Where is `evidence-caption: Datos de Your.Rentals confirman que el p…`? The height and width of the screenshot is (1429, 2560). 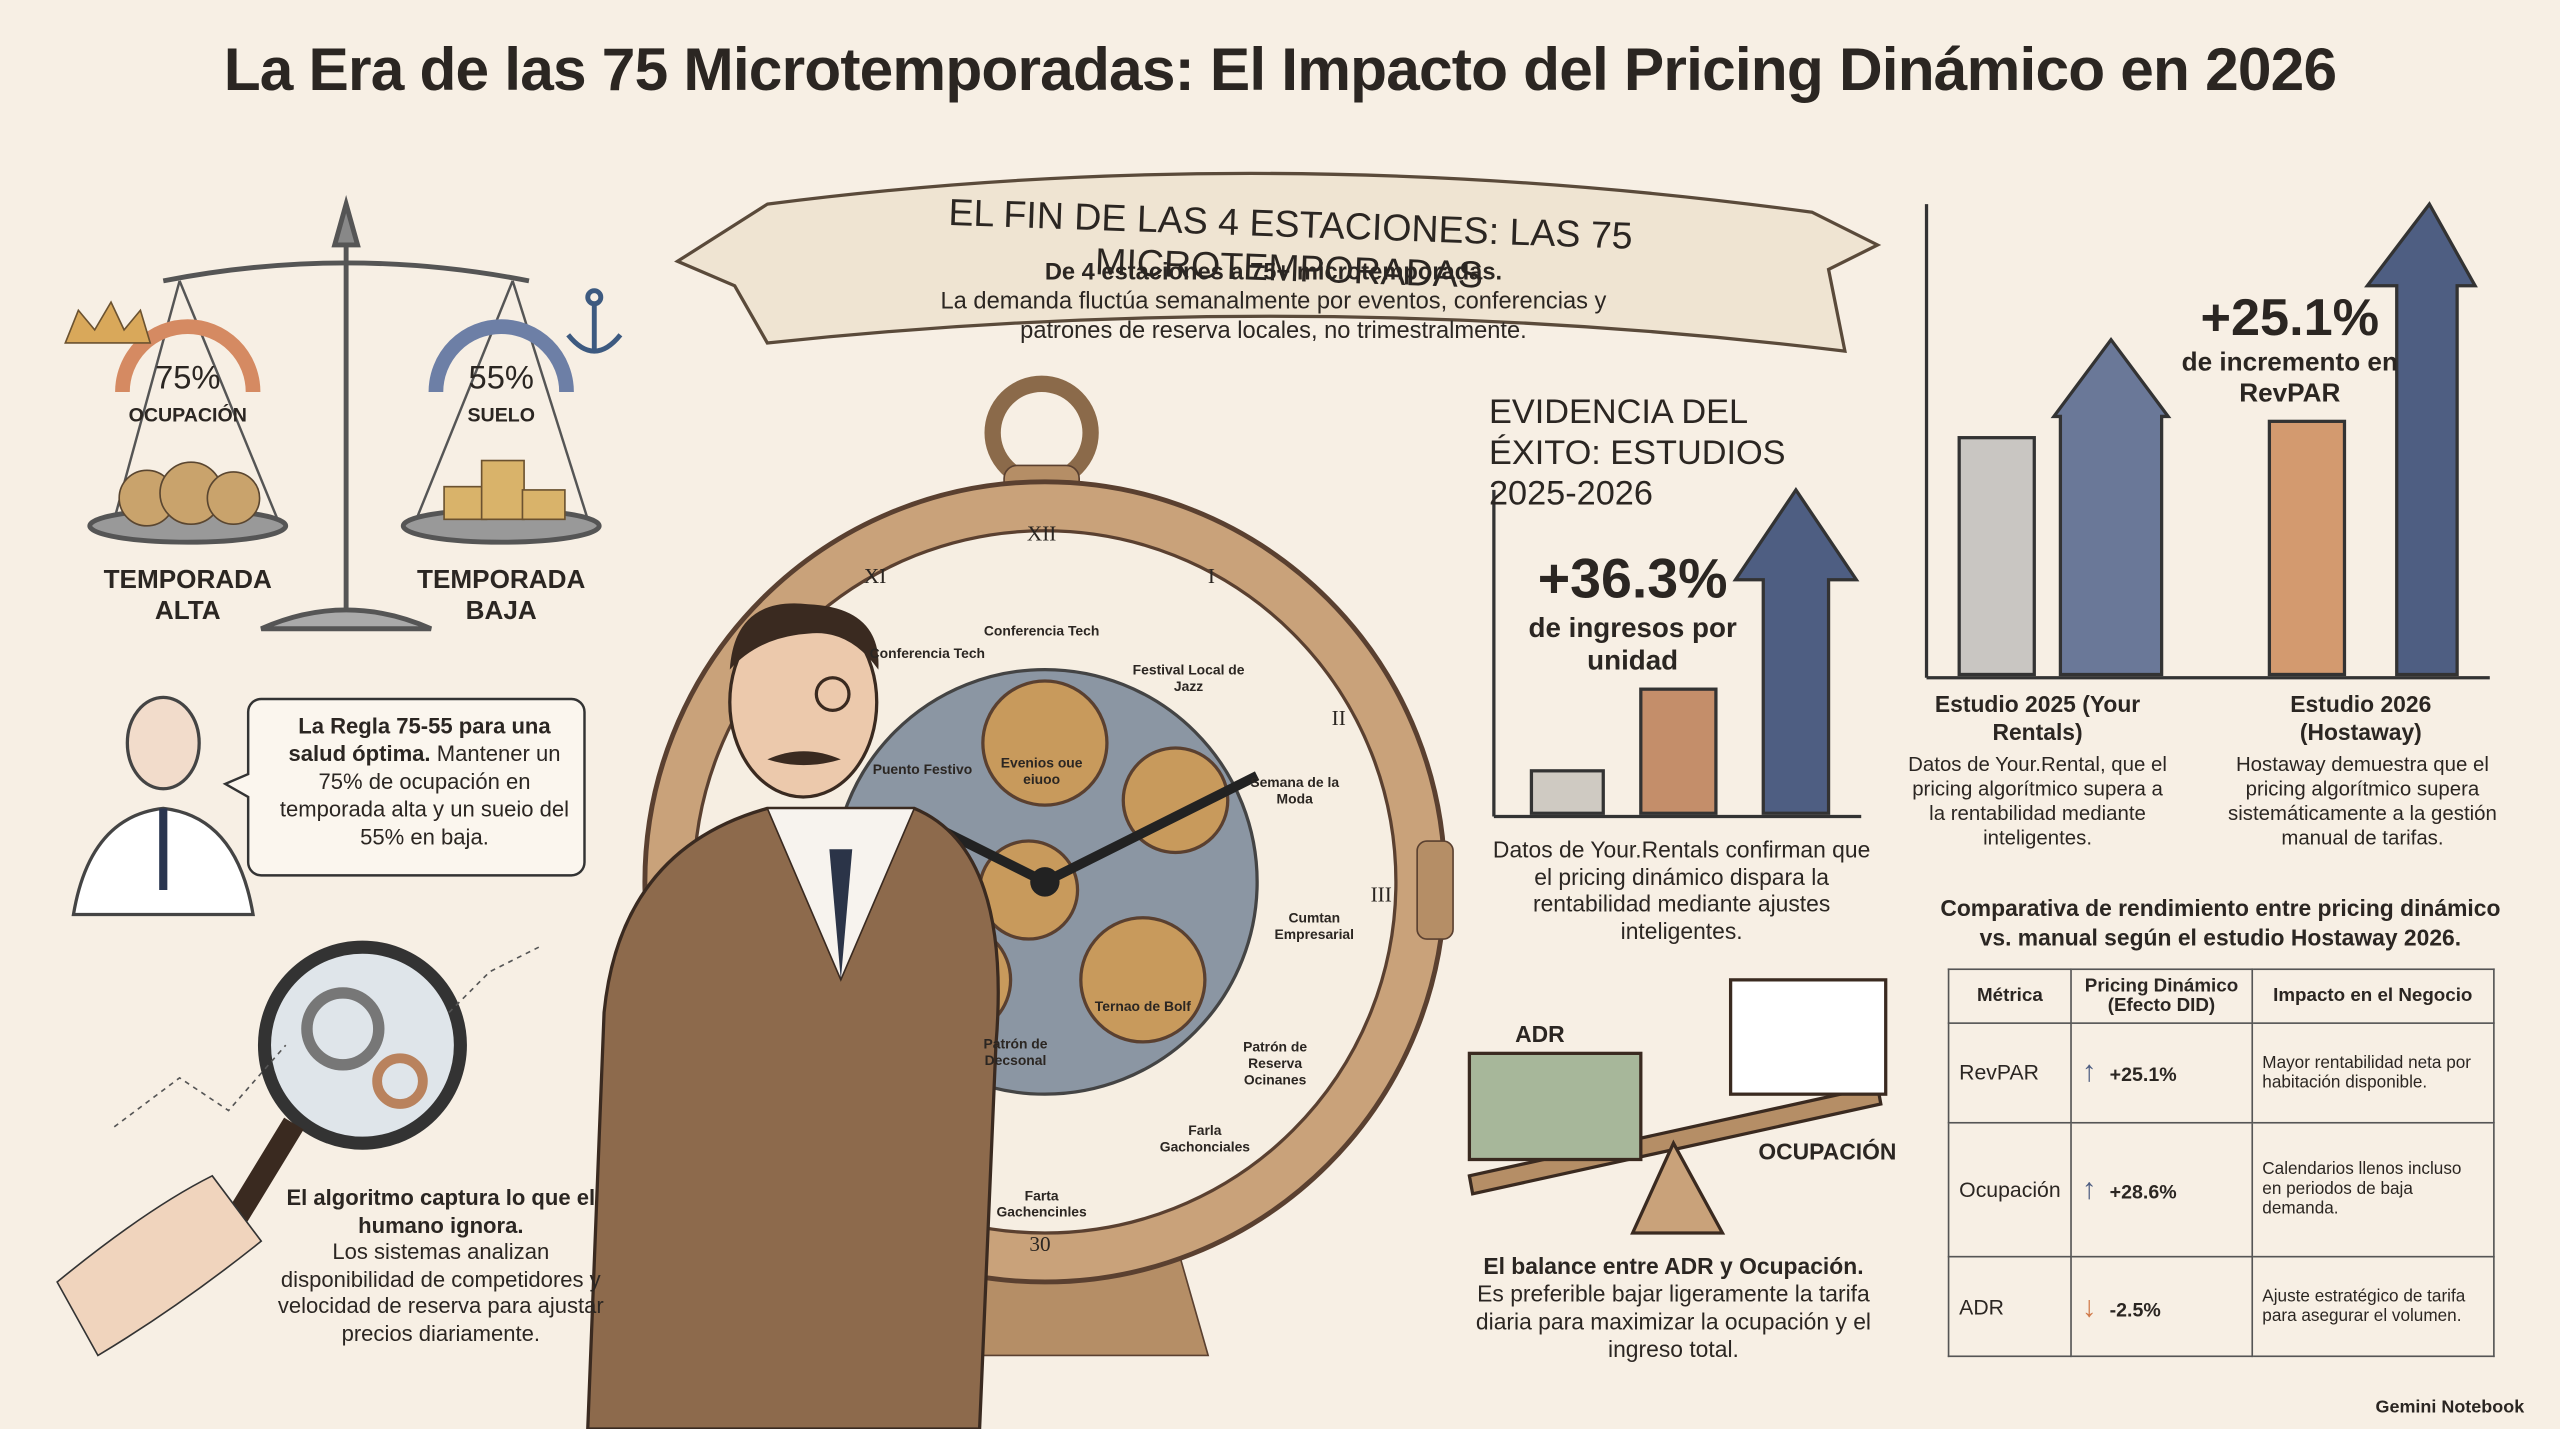
evidence-caption: Datos de Your.Rentals confirman que el p… is located at coordinates (1681, 890).